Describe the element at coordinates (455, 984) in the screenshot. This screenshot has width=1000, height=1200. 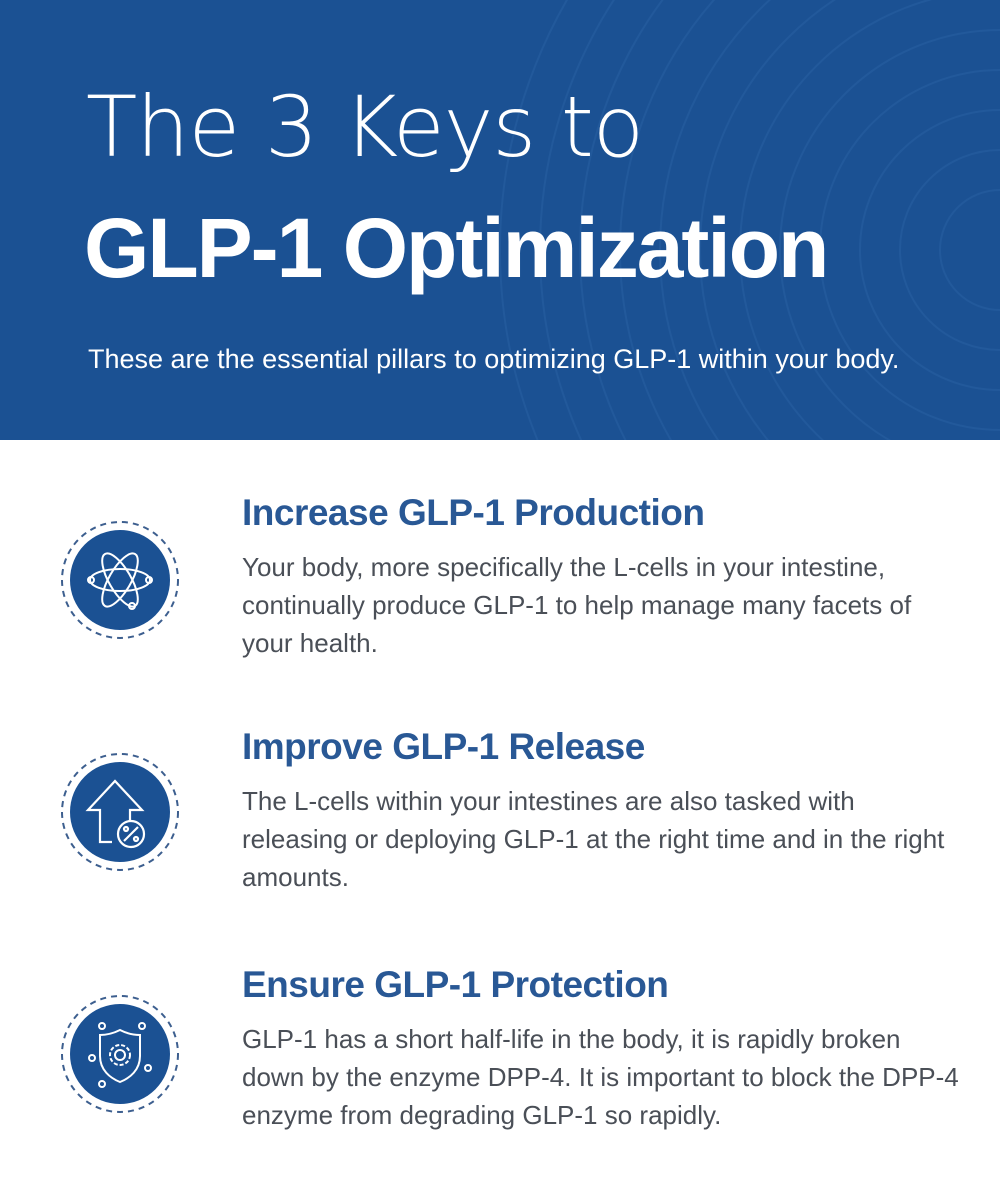
I see `pillar-heading: Ensure GLP-1 Protection` at that location.